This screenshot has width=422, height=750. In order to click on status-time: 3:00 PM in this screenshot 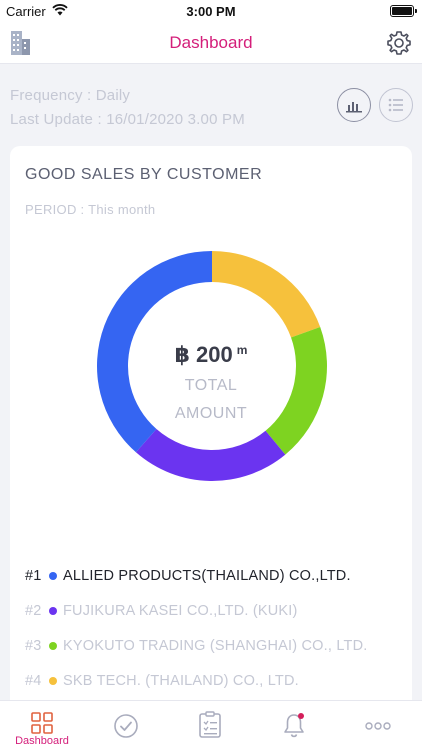, I will do `click(211, 11)`.